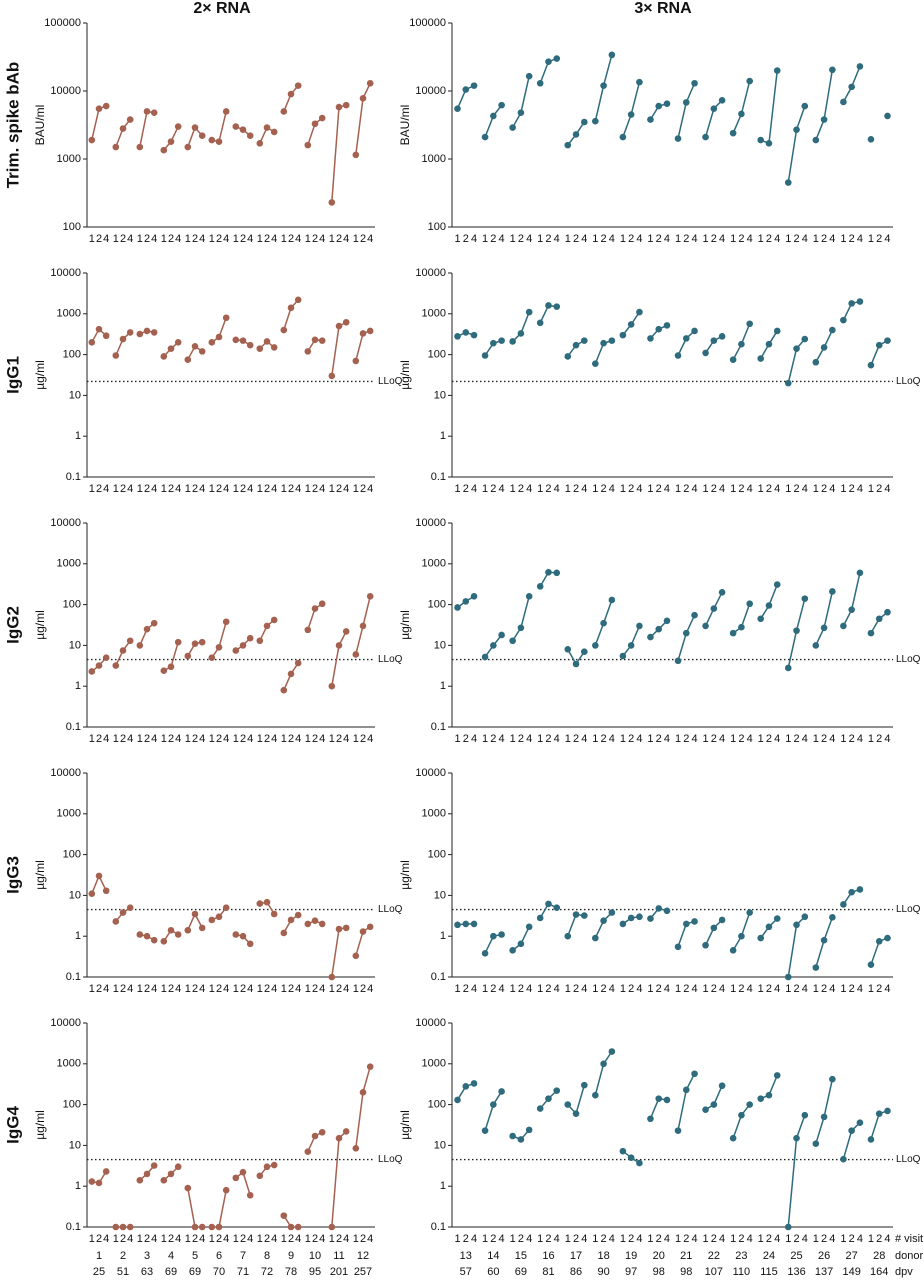 The height and width of the screenshot is (1280, 924). Describe the element at coordinates (796, 1272) in the screenshot. I see `dpv-label: 136` at that location.